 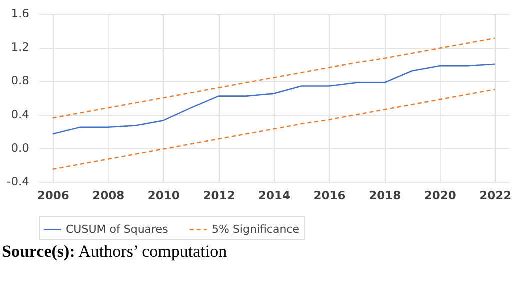 What do you see at coordinates (20, 114) in the screenshot?
I see `y-tick-label: 0.4` at bounding box center [20, 114].